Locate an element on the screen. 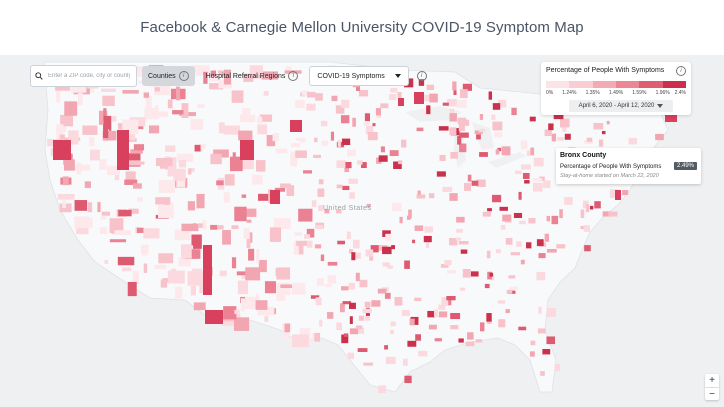 This screenshot has width=724, height=407. symptom-select: COVID-19 Symptoms is located at coordinates (359, 76).